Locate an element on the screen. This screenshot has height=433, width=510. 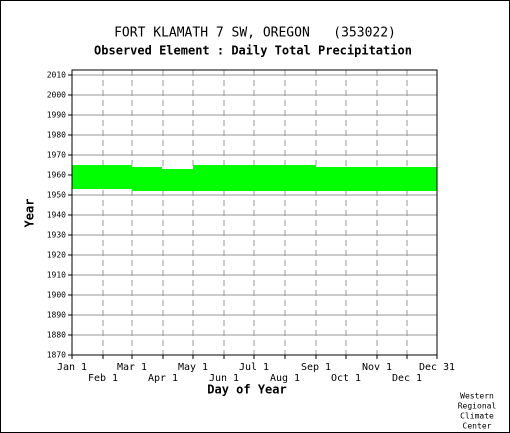
y-tick-label: 1900 is located at coordinates (56, 295).